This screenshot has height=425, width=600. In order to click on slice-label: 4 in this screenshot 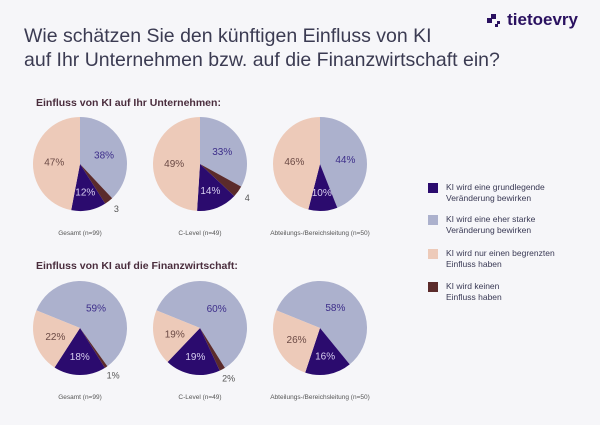, I will do `click(247, 198)`.